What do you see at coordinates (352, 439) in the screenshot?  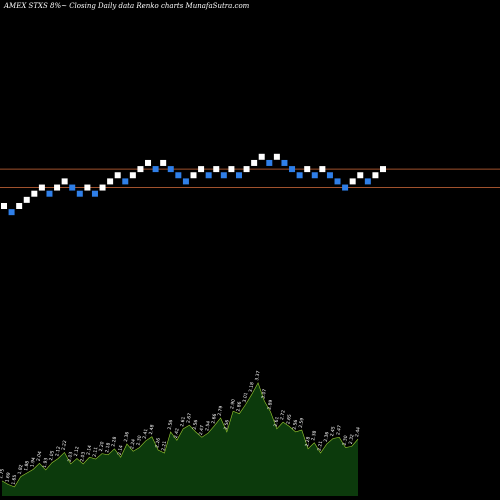 I see `data-label: 2.32` at bounding box center [352, 439].